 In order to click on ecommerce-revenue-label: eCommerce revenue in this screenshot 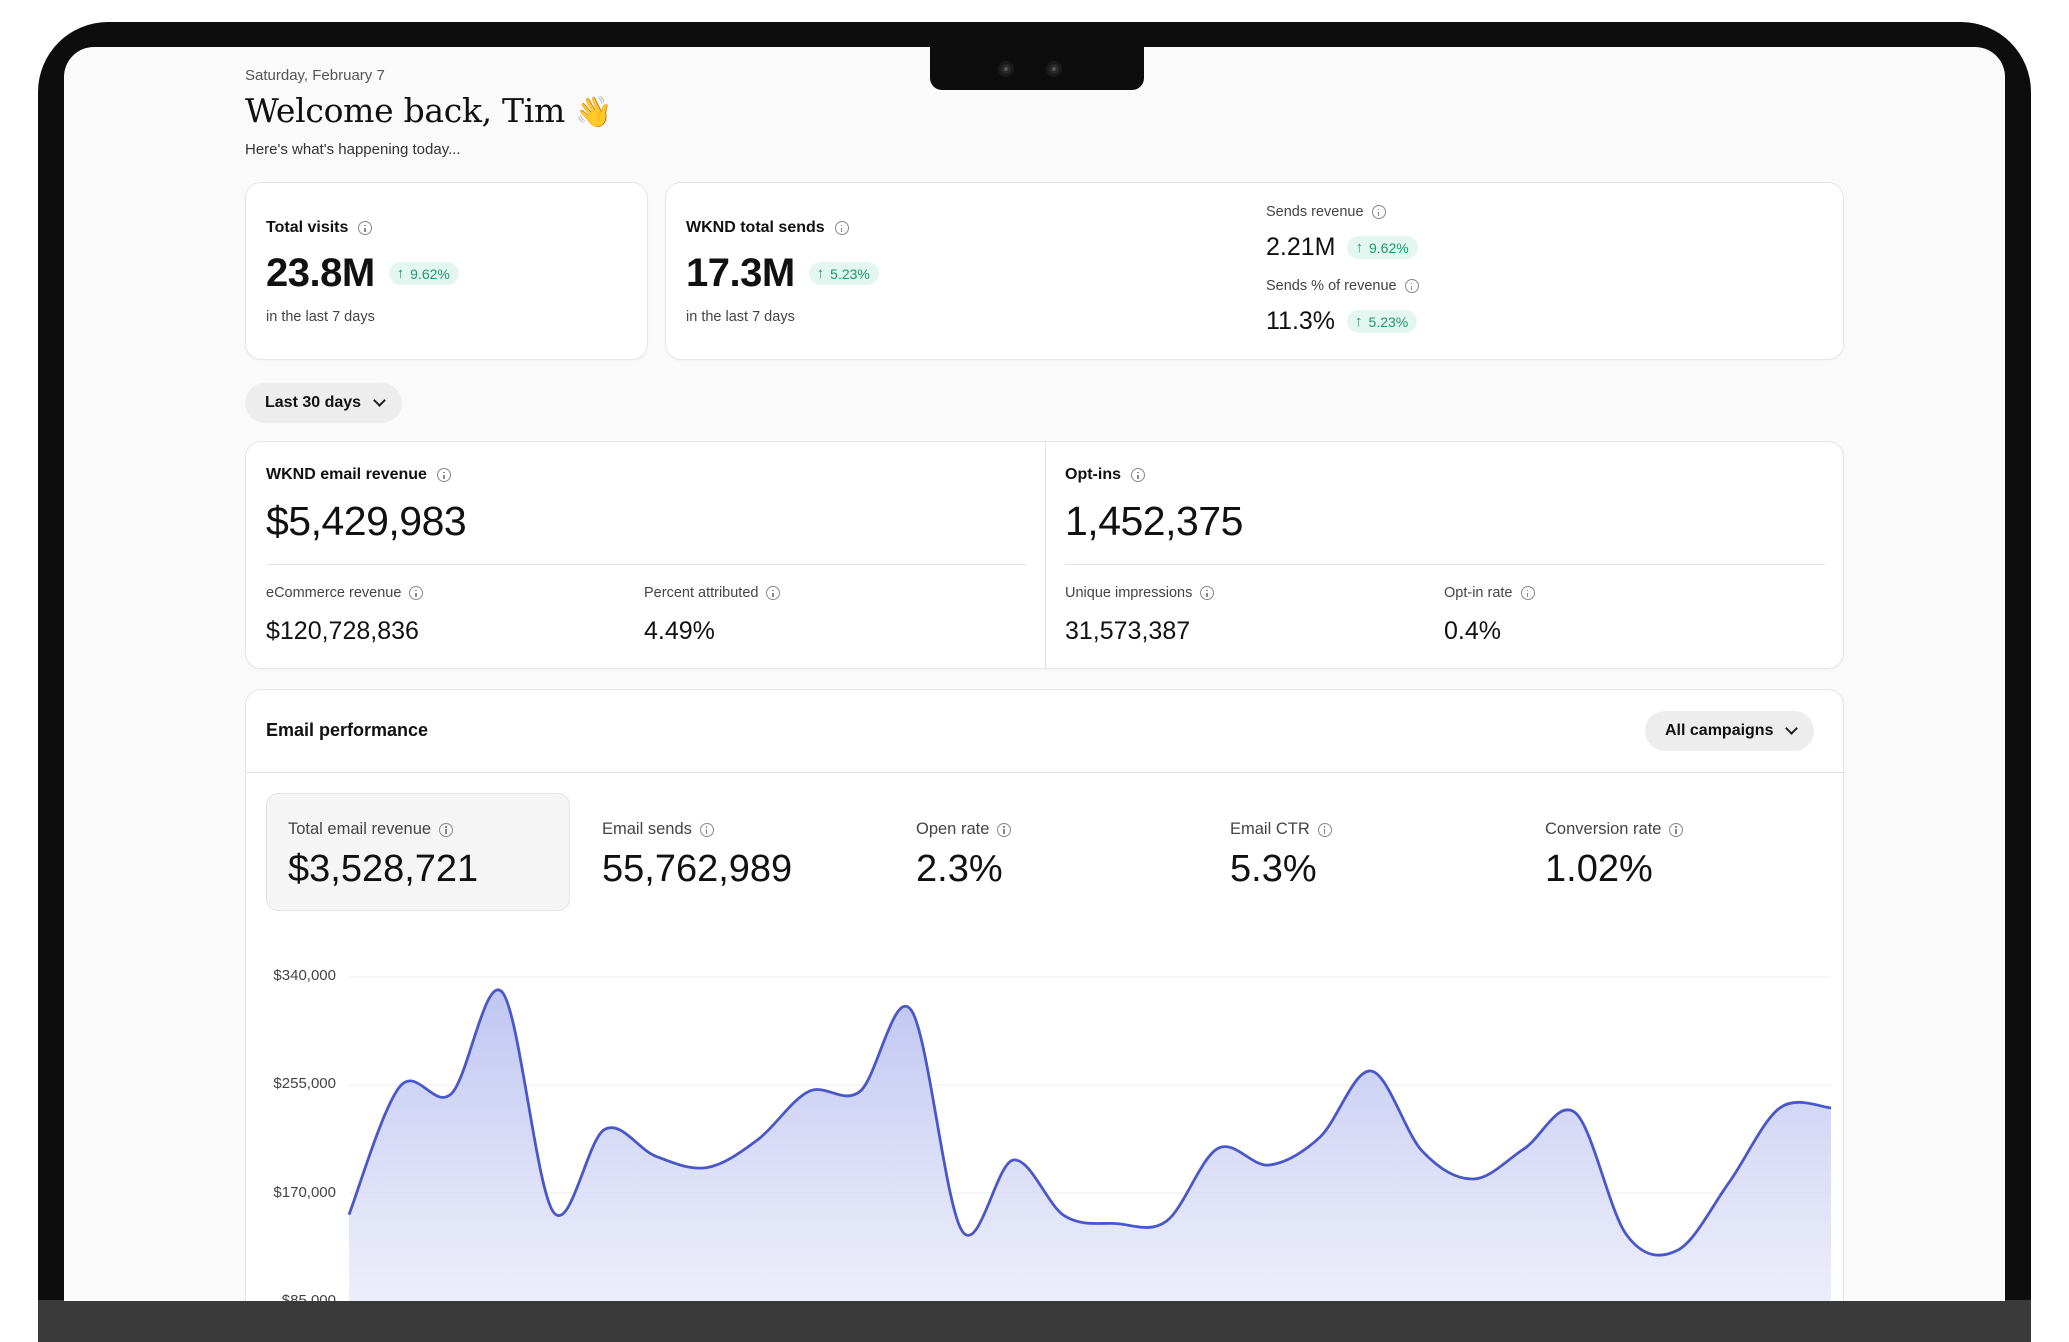, I will do `click(345, 593)`.